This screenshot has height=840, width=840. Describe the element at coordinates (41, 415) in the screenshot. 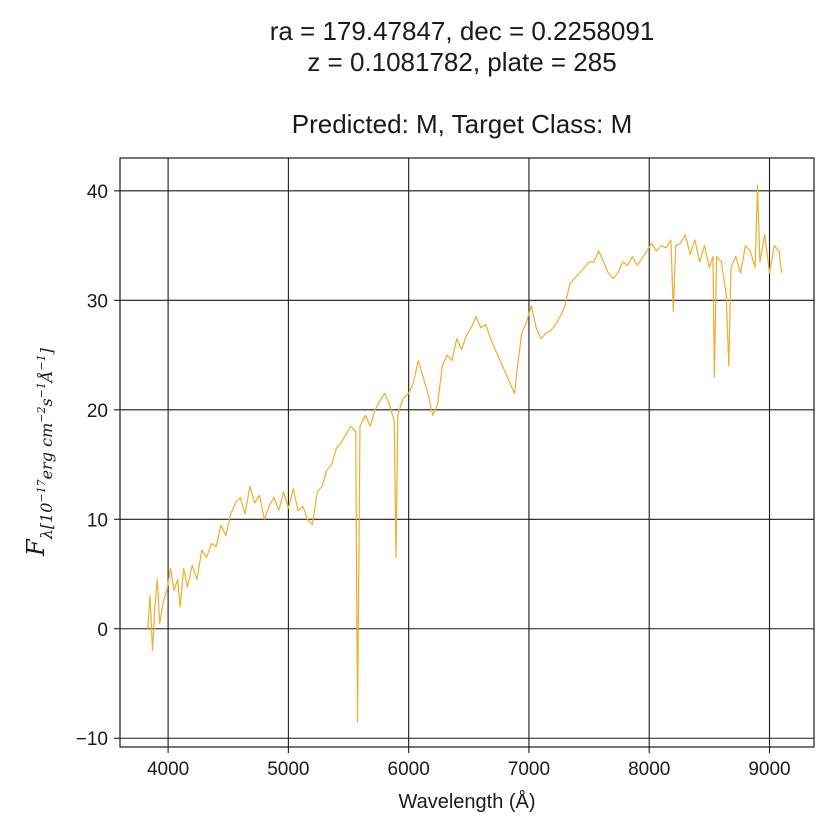

I see `y-axis-label-exp2: −2` at that location.